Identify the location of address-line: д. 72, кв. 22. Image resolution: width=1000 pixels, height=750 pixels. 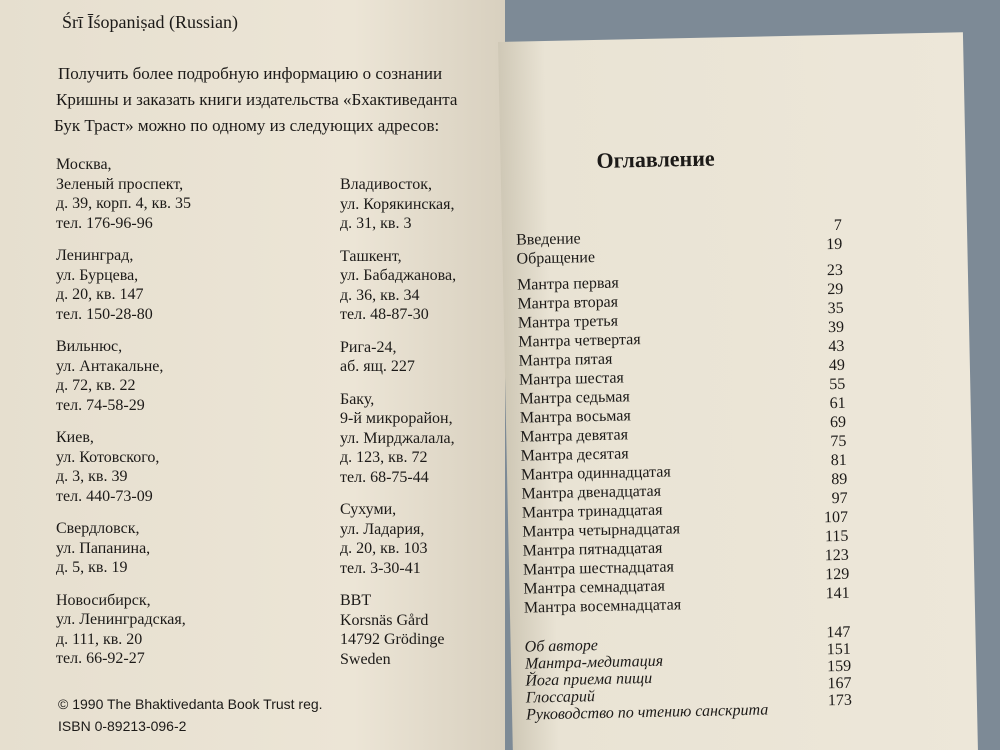
(96, 385).